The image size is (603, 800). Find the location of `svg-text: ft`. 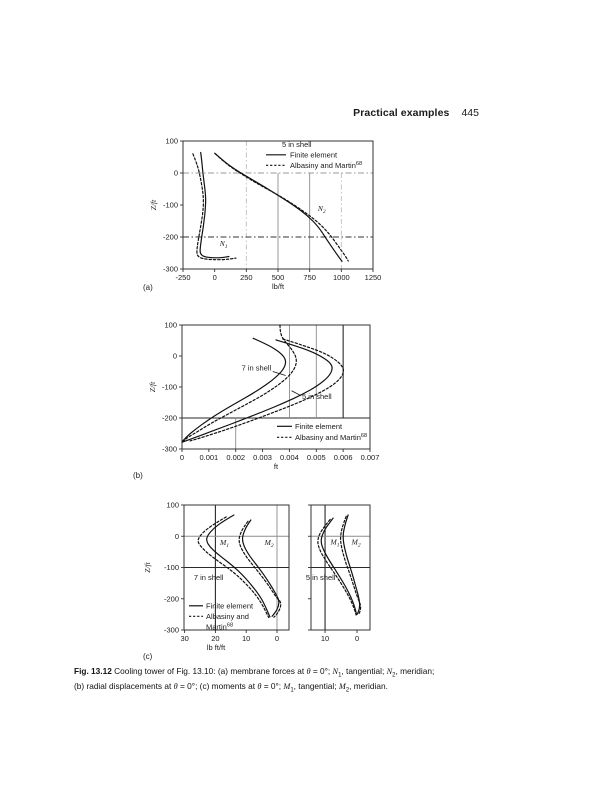

svg-text: ft is located at coordinates (276, 466).